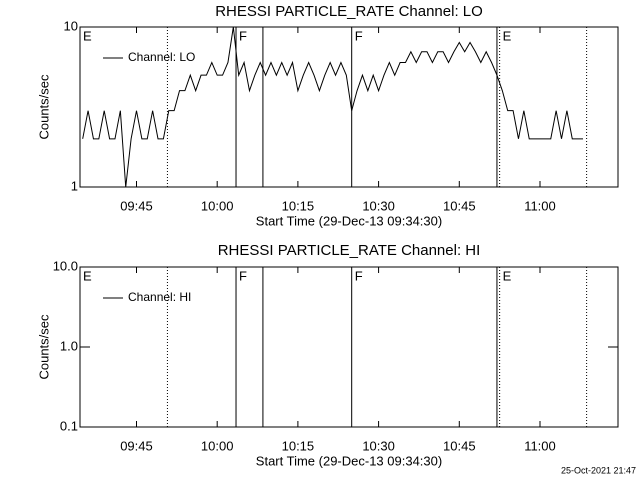 The height and width of the screenshot is (480, 640). I want to click on legend-label: Channel: LO, so click(161, 57).